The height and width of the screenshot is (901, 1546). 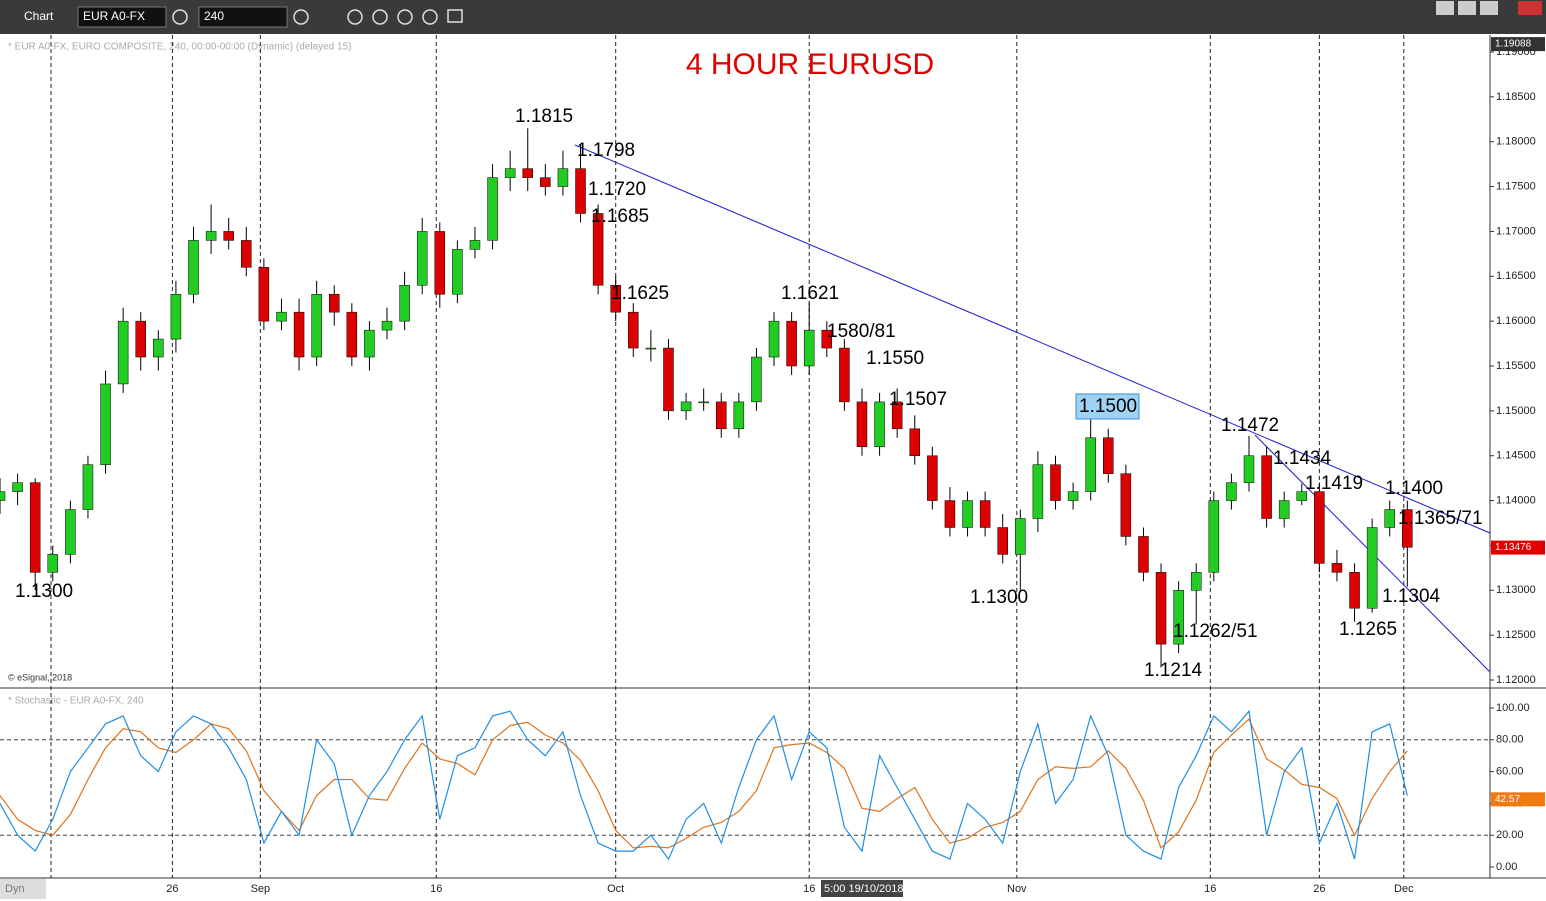 I want to click on mode-box, so click(x=23, y=889).